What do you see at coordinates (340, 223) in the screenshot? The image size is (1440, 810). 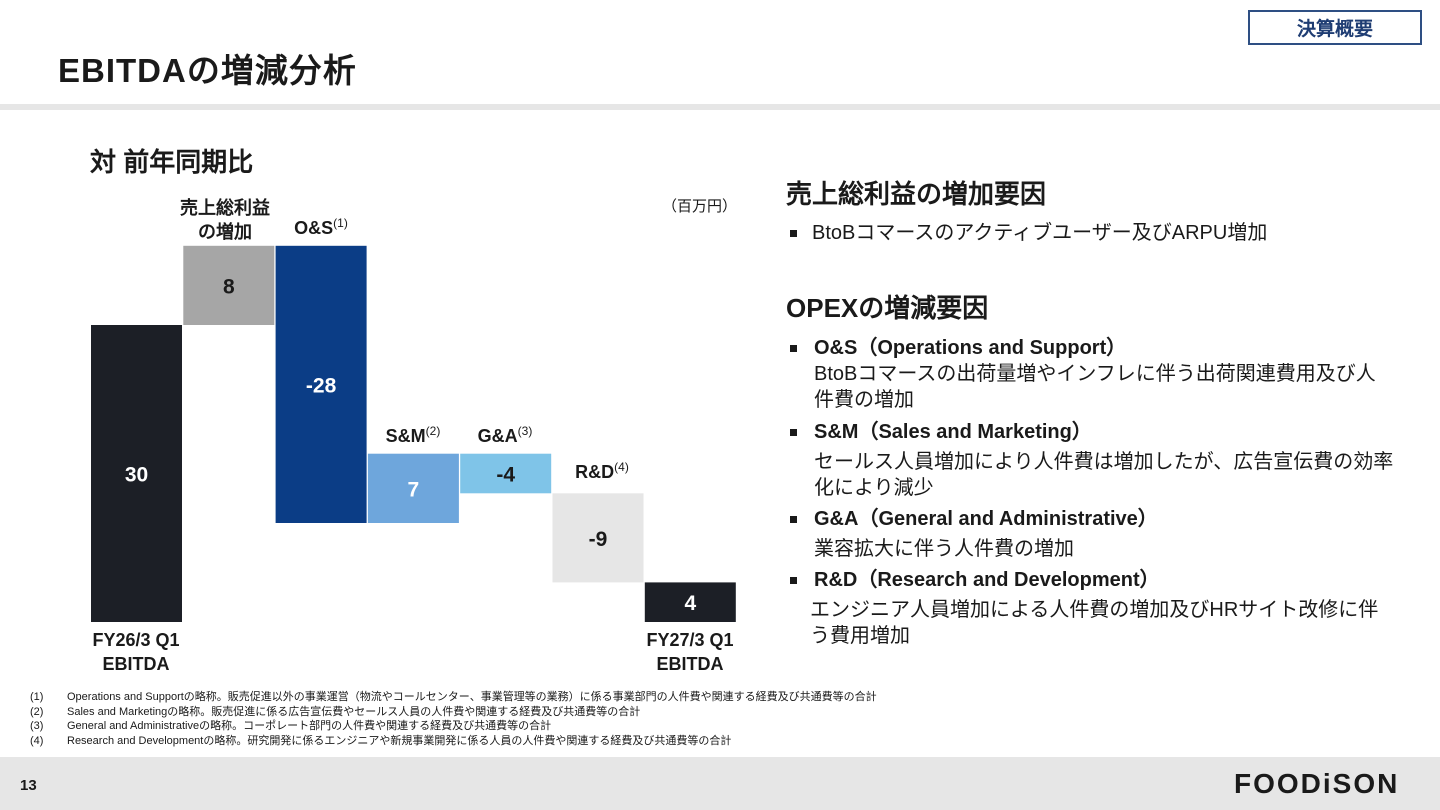 I see `os-footnote-marker: (1)` at bounding box center [340, 223].